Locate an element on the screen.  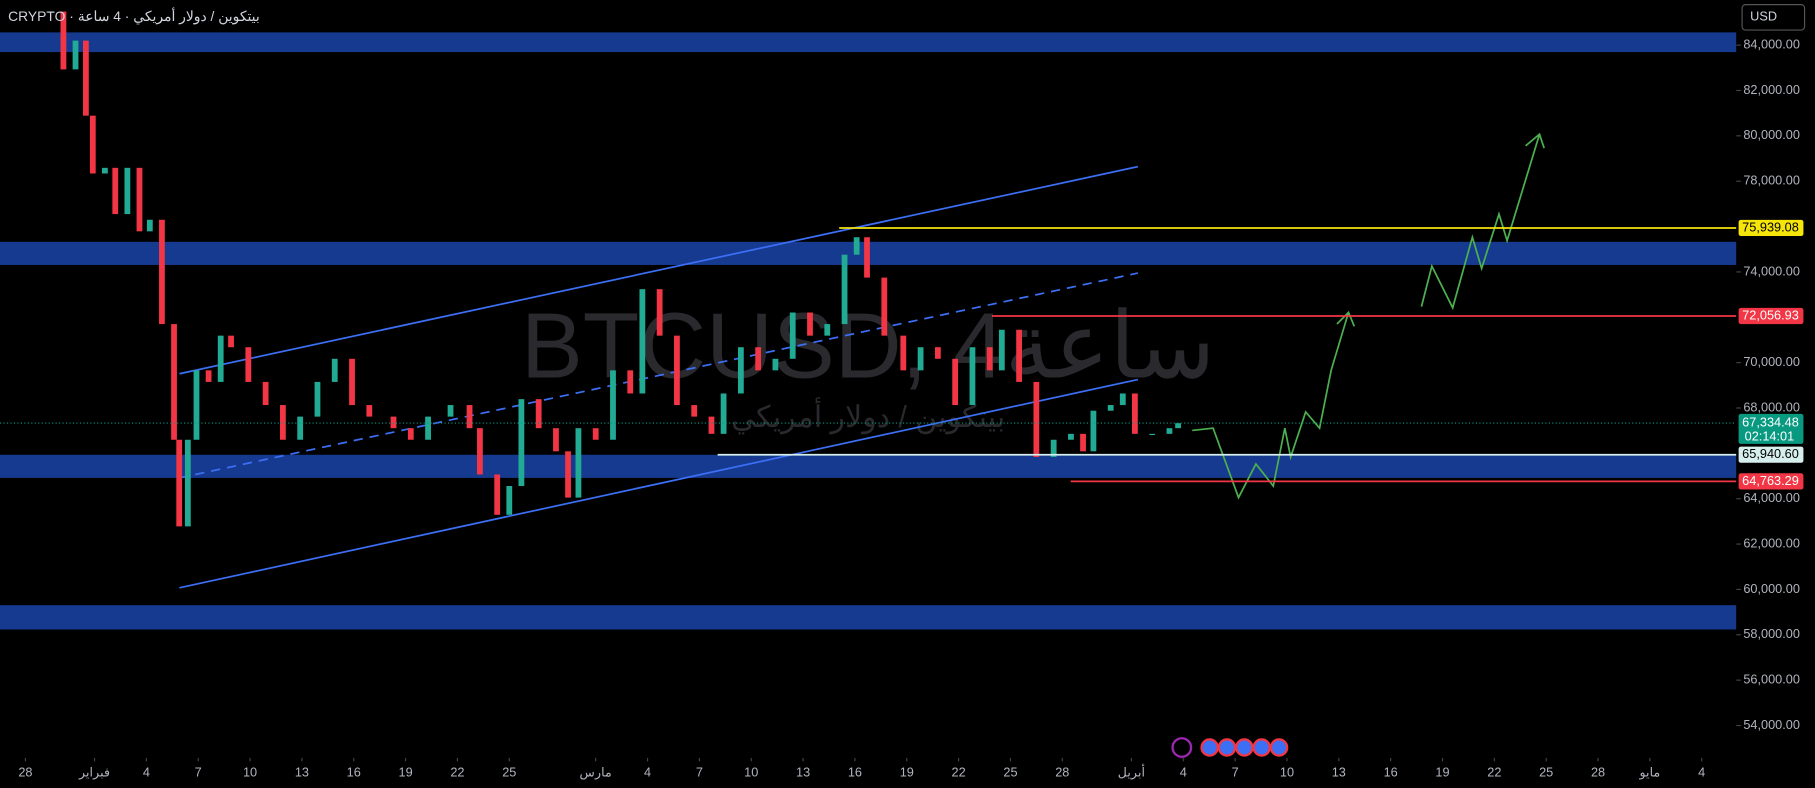
price-label: 72,056.93 is located at coordinates (1770, 314).